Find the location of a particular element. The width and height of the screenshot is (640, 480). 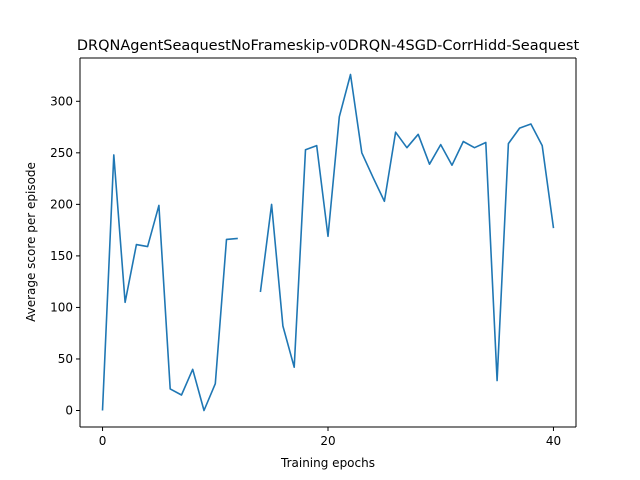

y-tick-label: 100 is located at coordinates (61, 307).